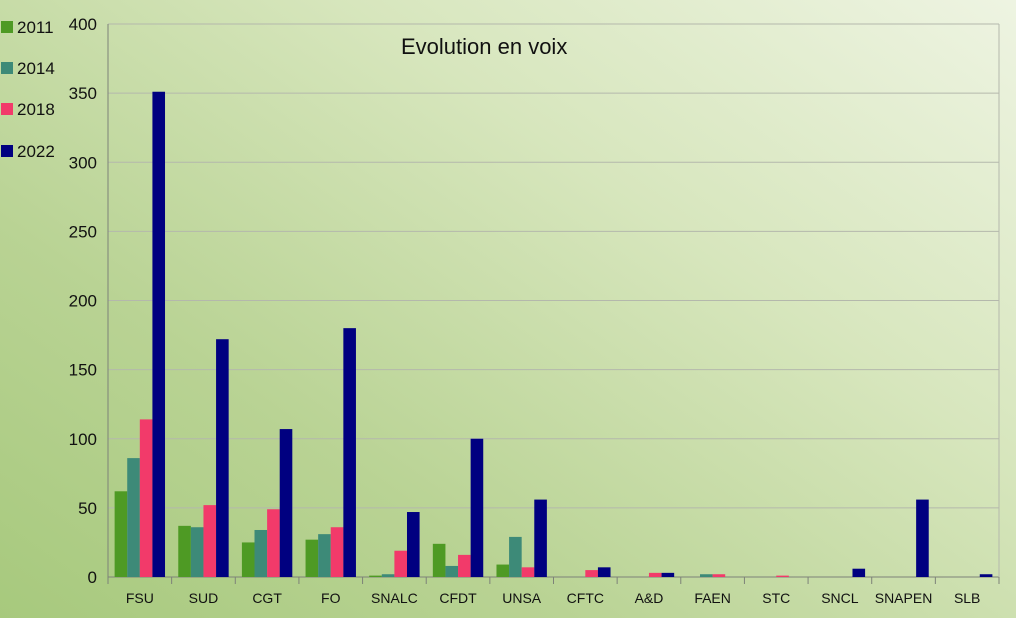 The width and height of the screenshot is (1016, 618). What do you see at coordinates (668, 574) in the screenshot?
I see `bar-2022-A&D` at bounding box center [668, 574].